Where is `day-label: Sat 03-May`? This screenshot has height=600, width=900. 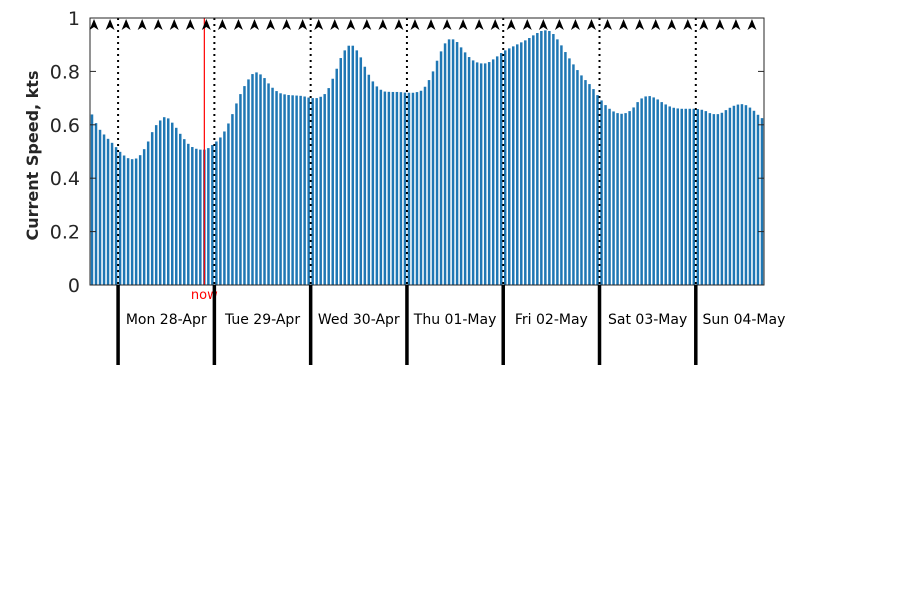 day-label: Sat 03-May is located at coordinates (647, 320).